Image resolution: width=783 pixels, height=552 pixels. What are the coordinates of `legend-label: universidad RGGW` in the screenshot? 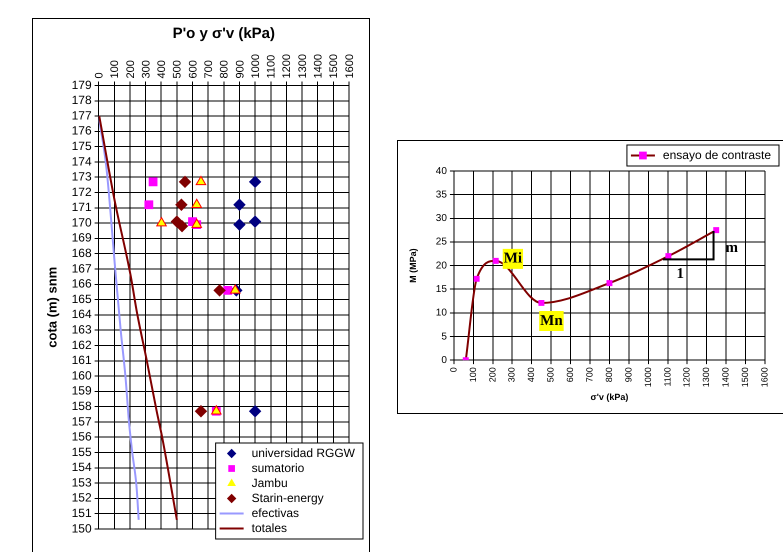 It's located at (304, 453).